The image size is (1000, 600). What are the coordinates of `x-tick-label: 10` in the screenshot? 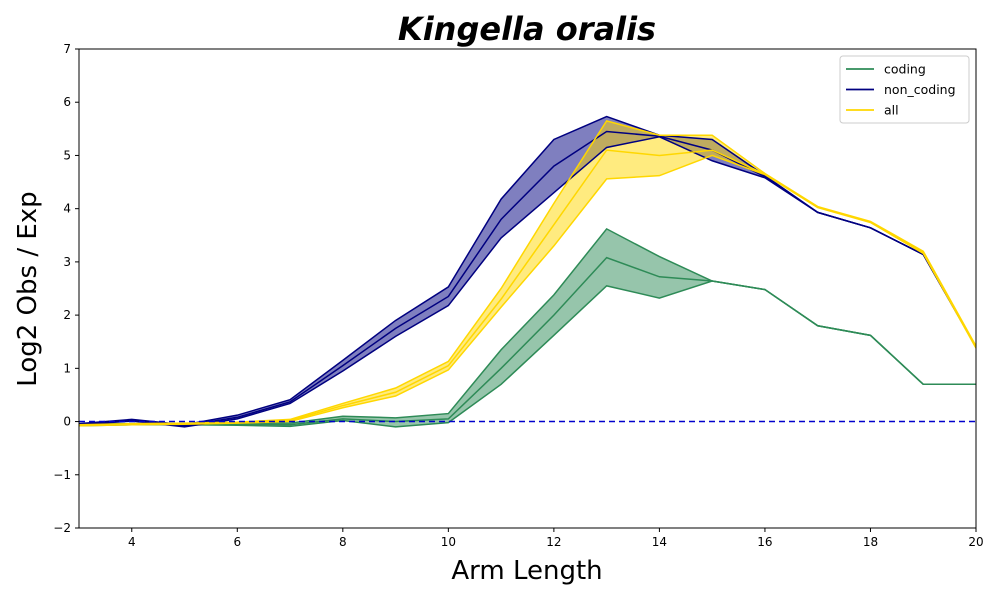 It's located at (448, 542).